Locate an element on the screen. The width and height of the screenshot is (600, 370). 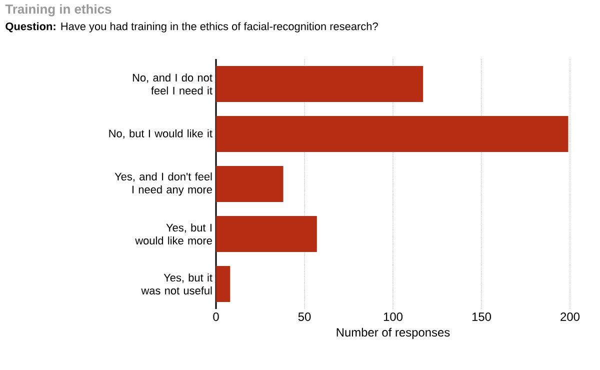
x-tick-label: 200 is located at coordinates (570, 316).